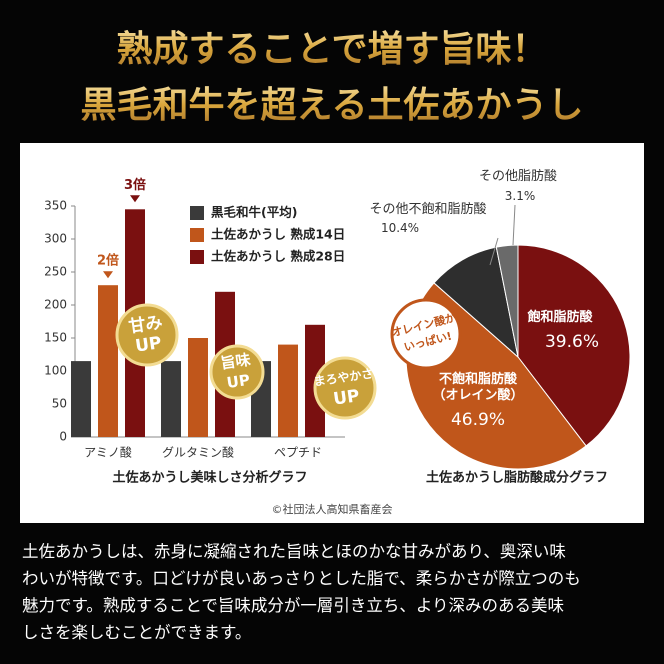 Image resolution: width=664 pixels, height=664 pixels. I want to click on description: 魅力です。熟成することで旨味成分が一層引き立ち、より深みのある美味, so click(293, 605).